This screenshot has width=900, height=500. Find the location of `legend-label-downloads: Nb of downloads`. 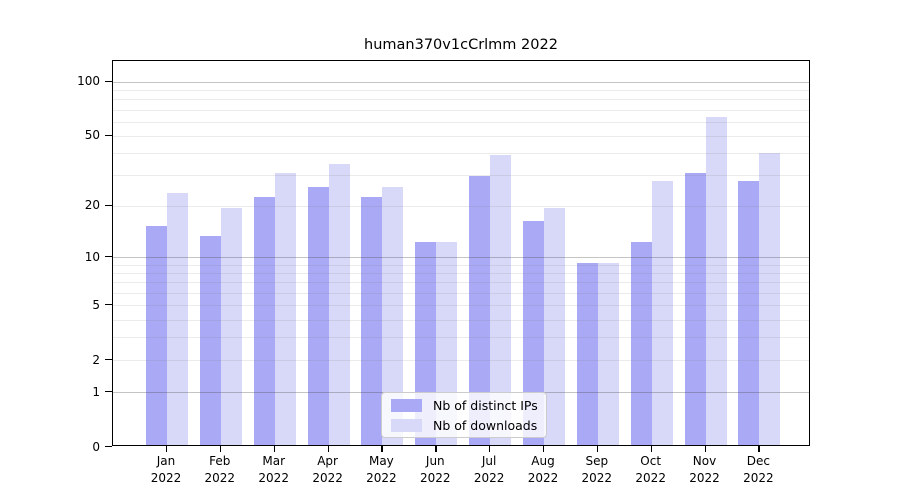

legend-label-downloads: Nb of downloads is located at coordinates (485, 425).